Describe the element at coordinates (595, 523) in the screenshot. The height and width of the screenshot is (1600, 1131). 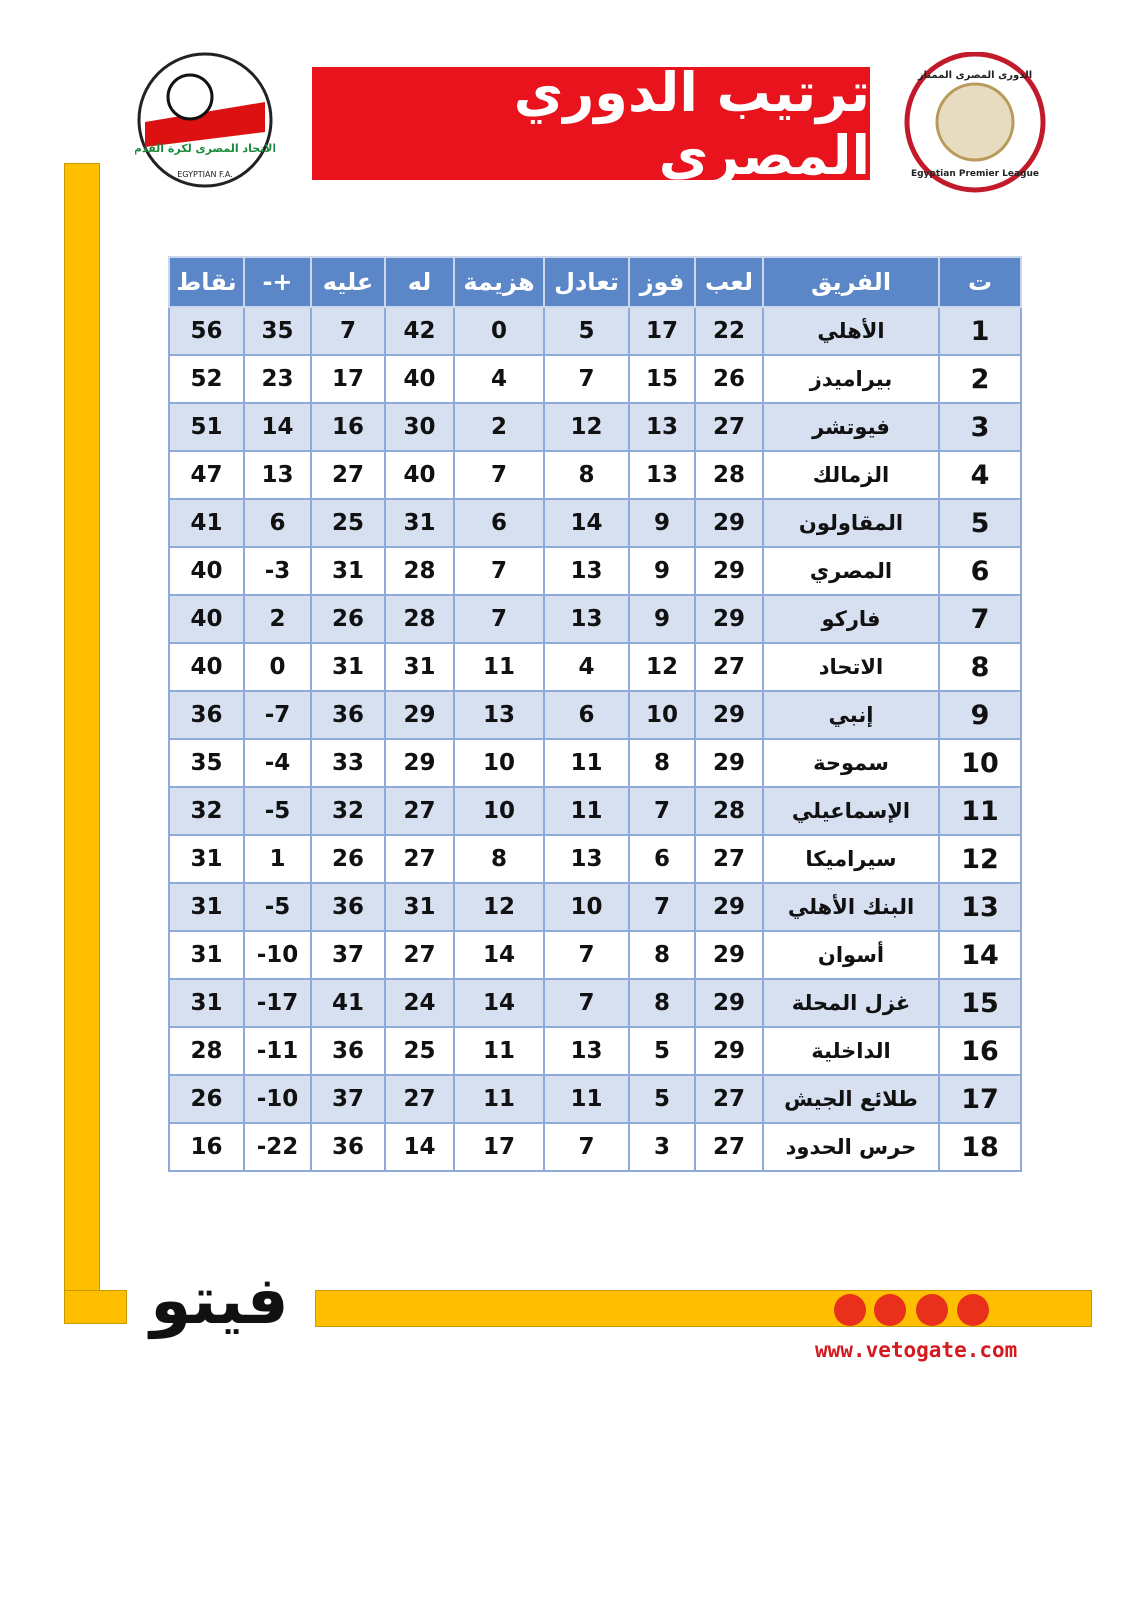
I see `table-row: 5 المقاولون 29 9 14 6 31 25 6 41` at that location.